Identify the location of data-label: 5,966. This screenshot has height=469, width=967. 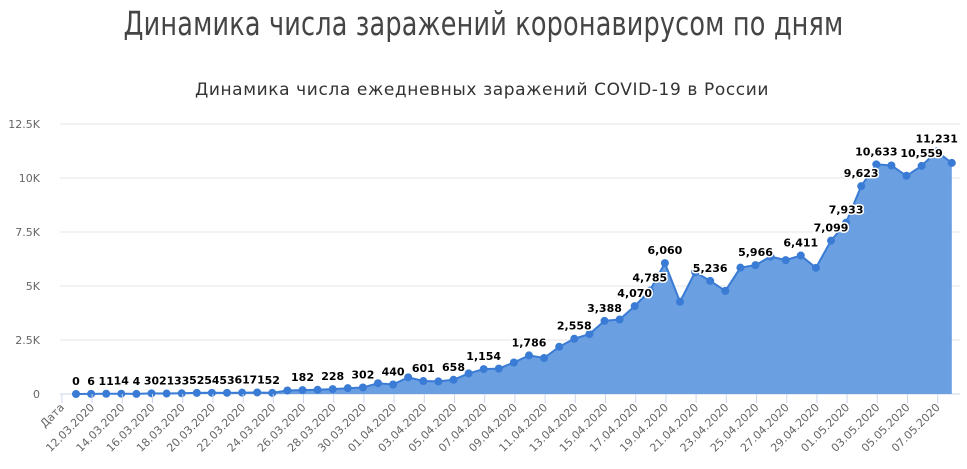
(755, 252).